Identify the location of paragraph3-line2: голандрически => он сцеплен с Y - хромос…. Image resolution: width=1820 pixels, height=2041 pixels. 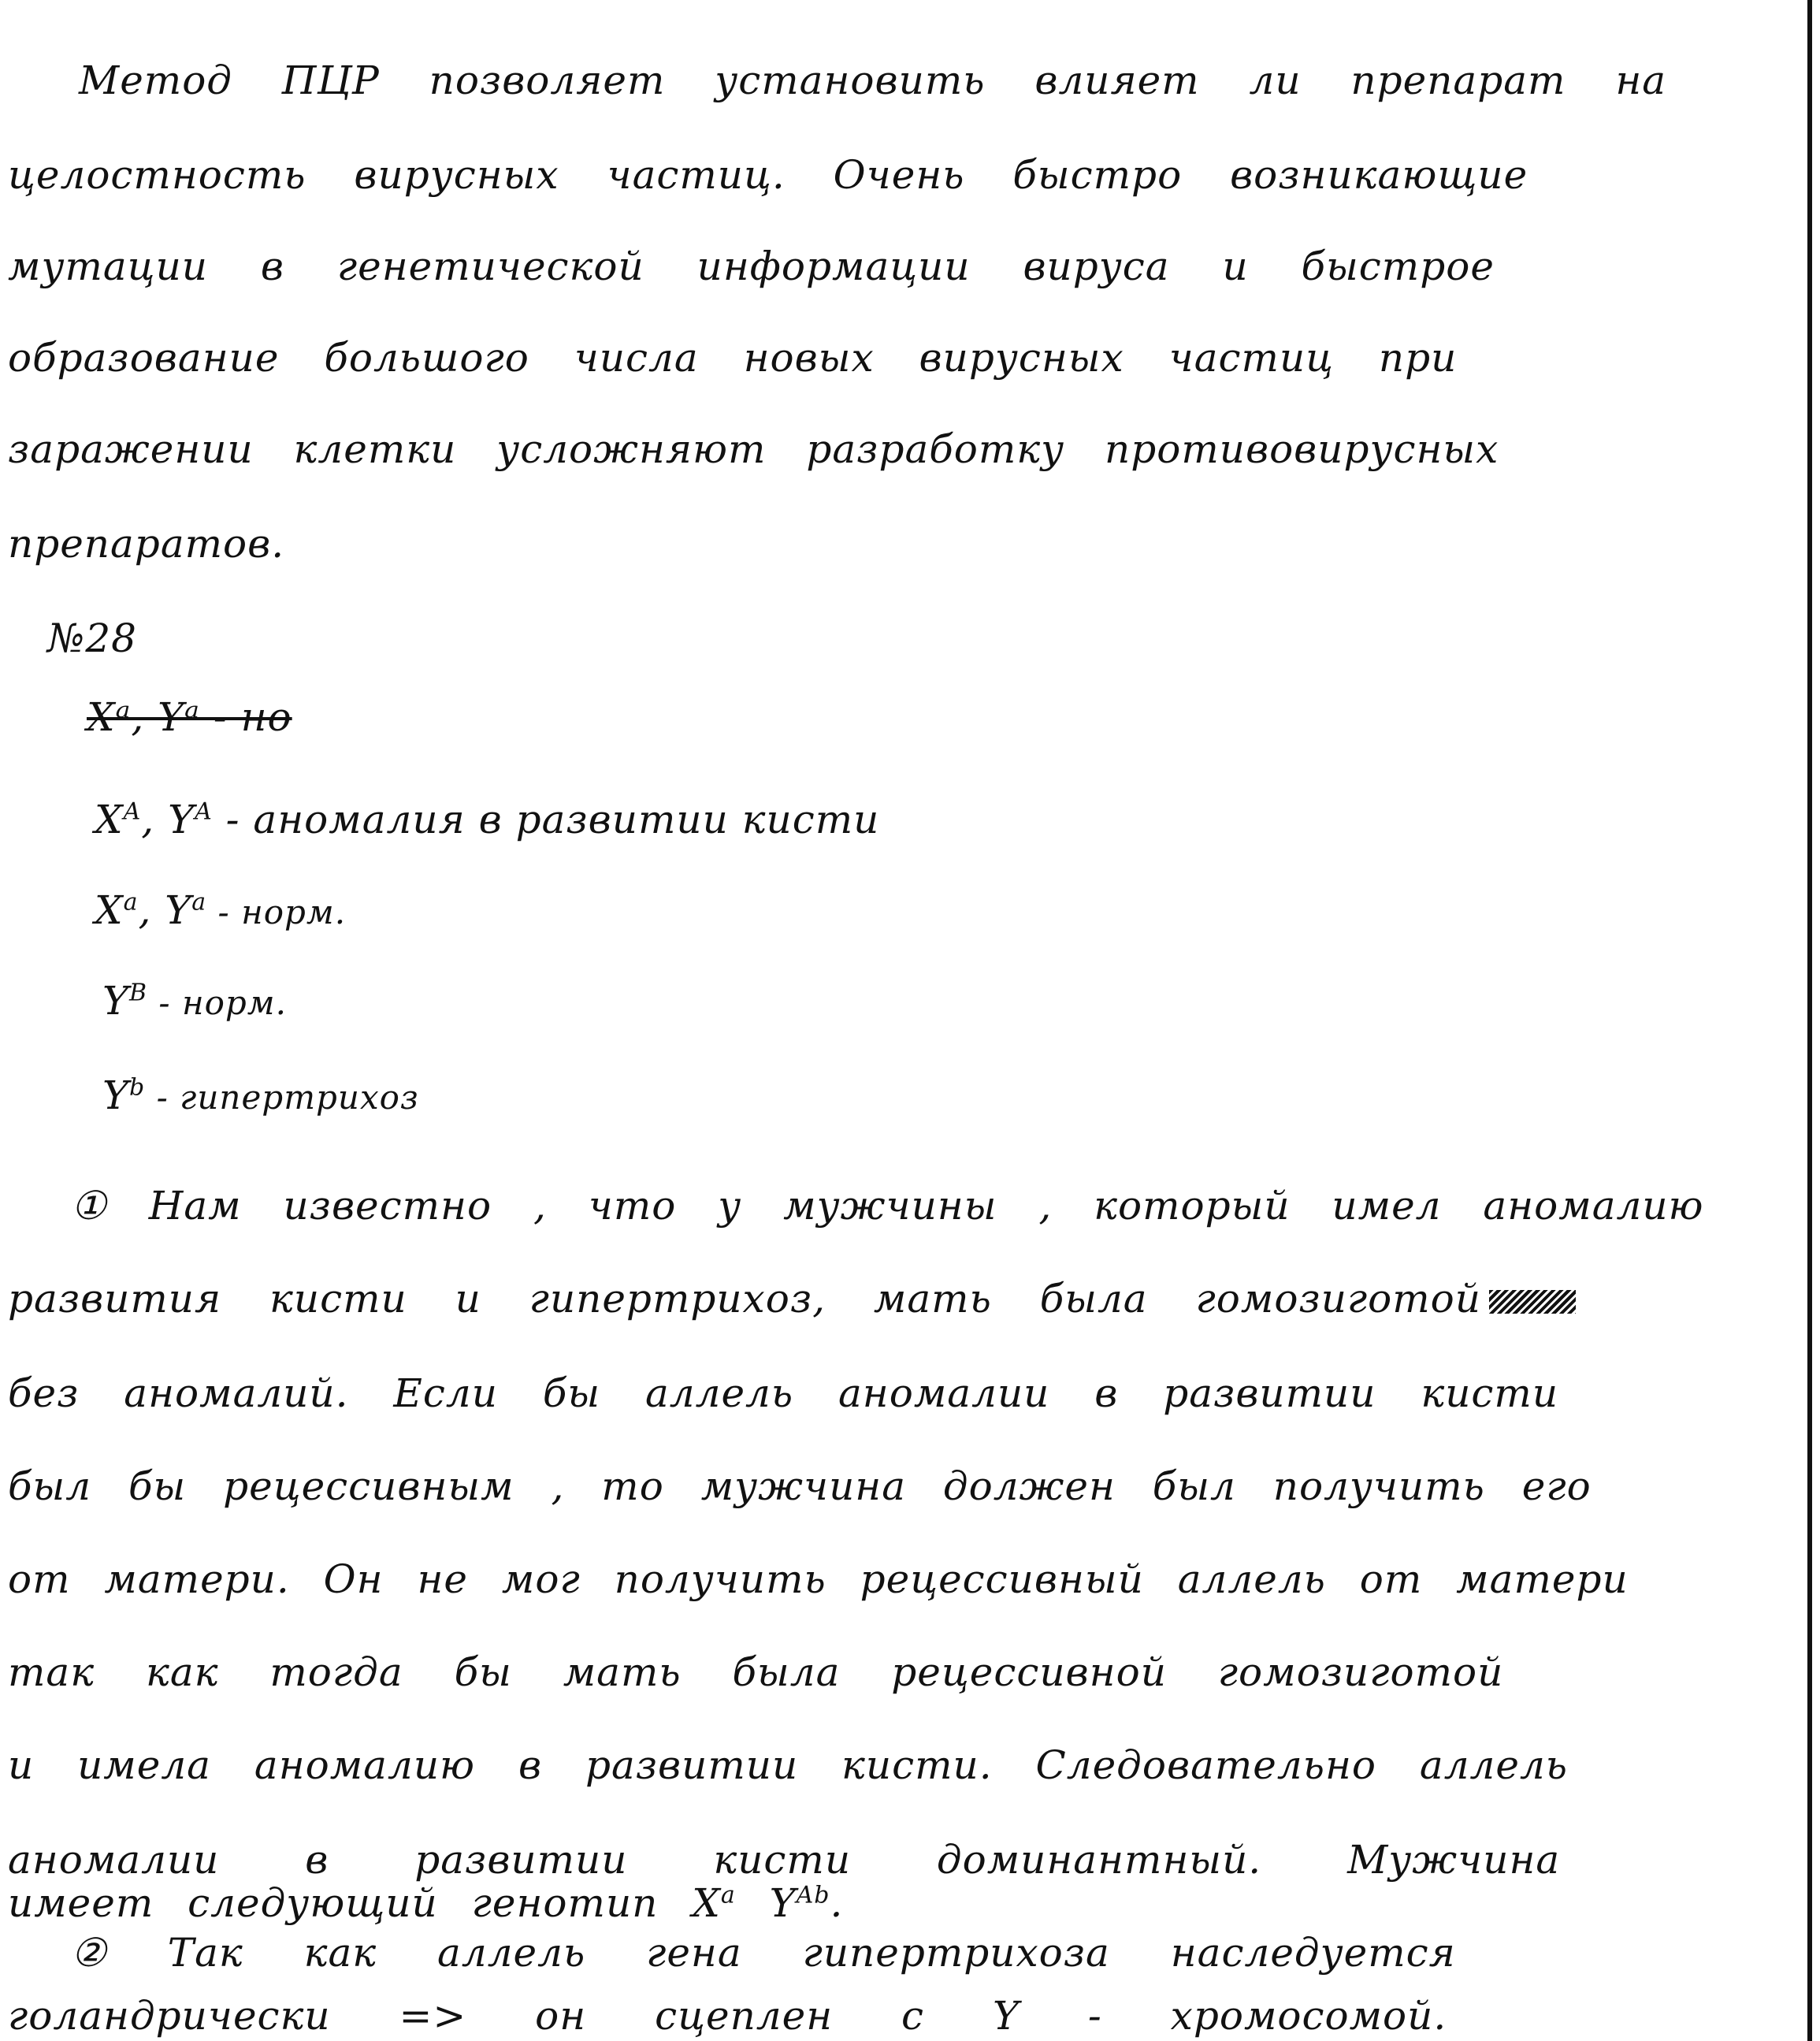
(727, 2016).